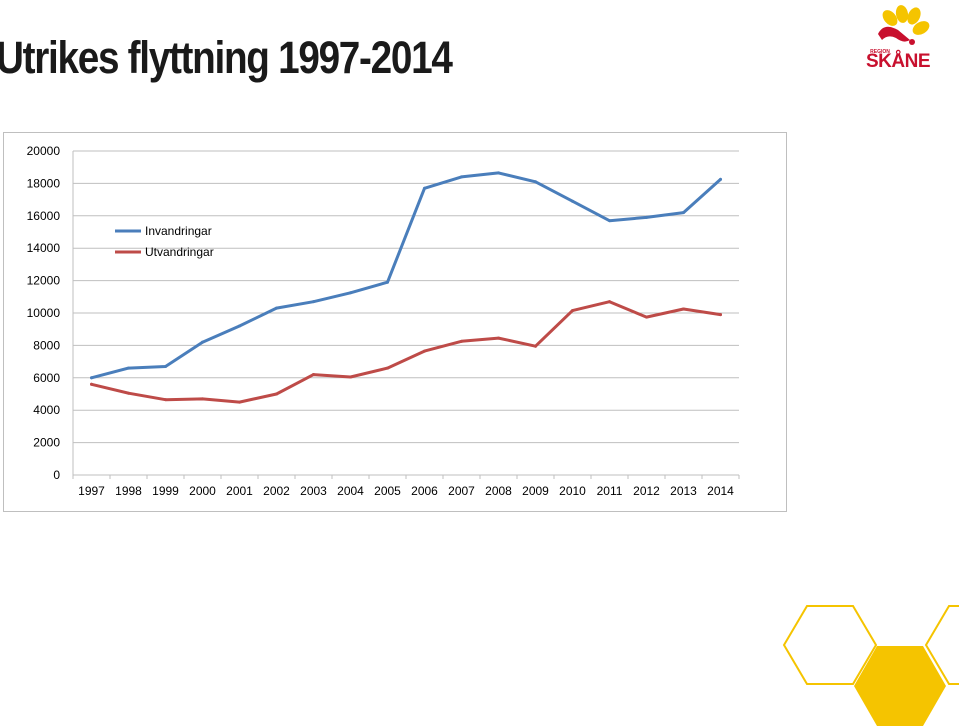  Describe the element at coordinates (461, 491) in the screenshot. I see `x-tick-label: 2007` at that location.